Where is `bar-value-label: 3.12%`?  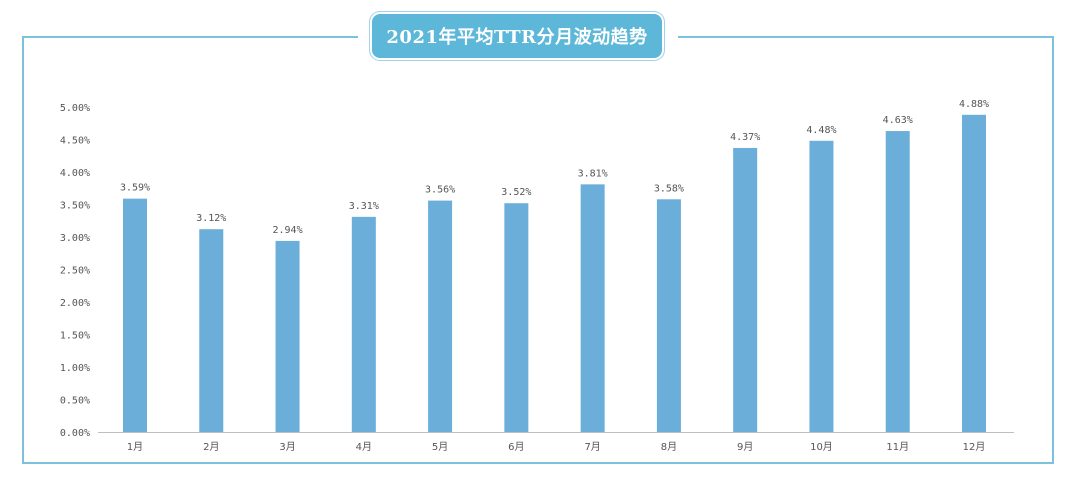 bar-value-label: 3.12% is located at coordinates (211, 218).